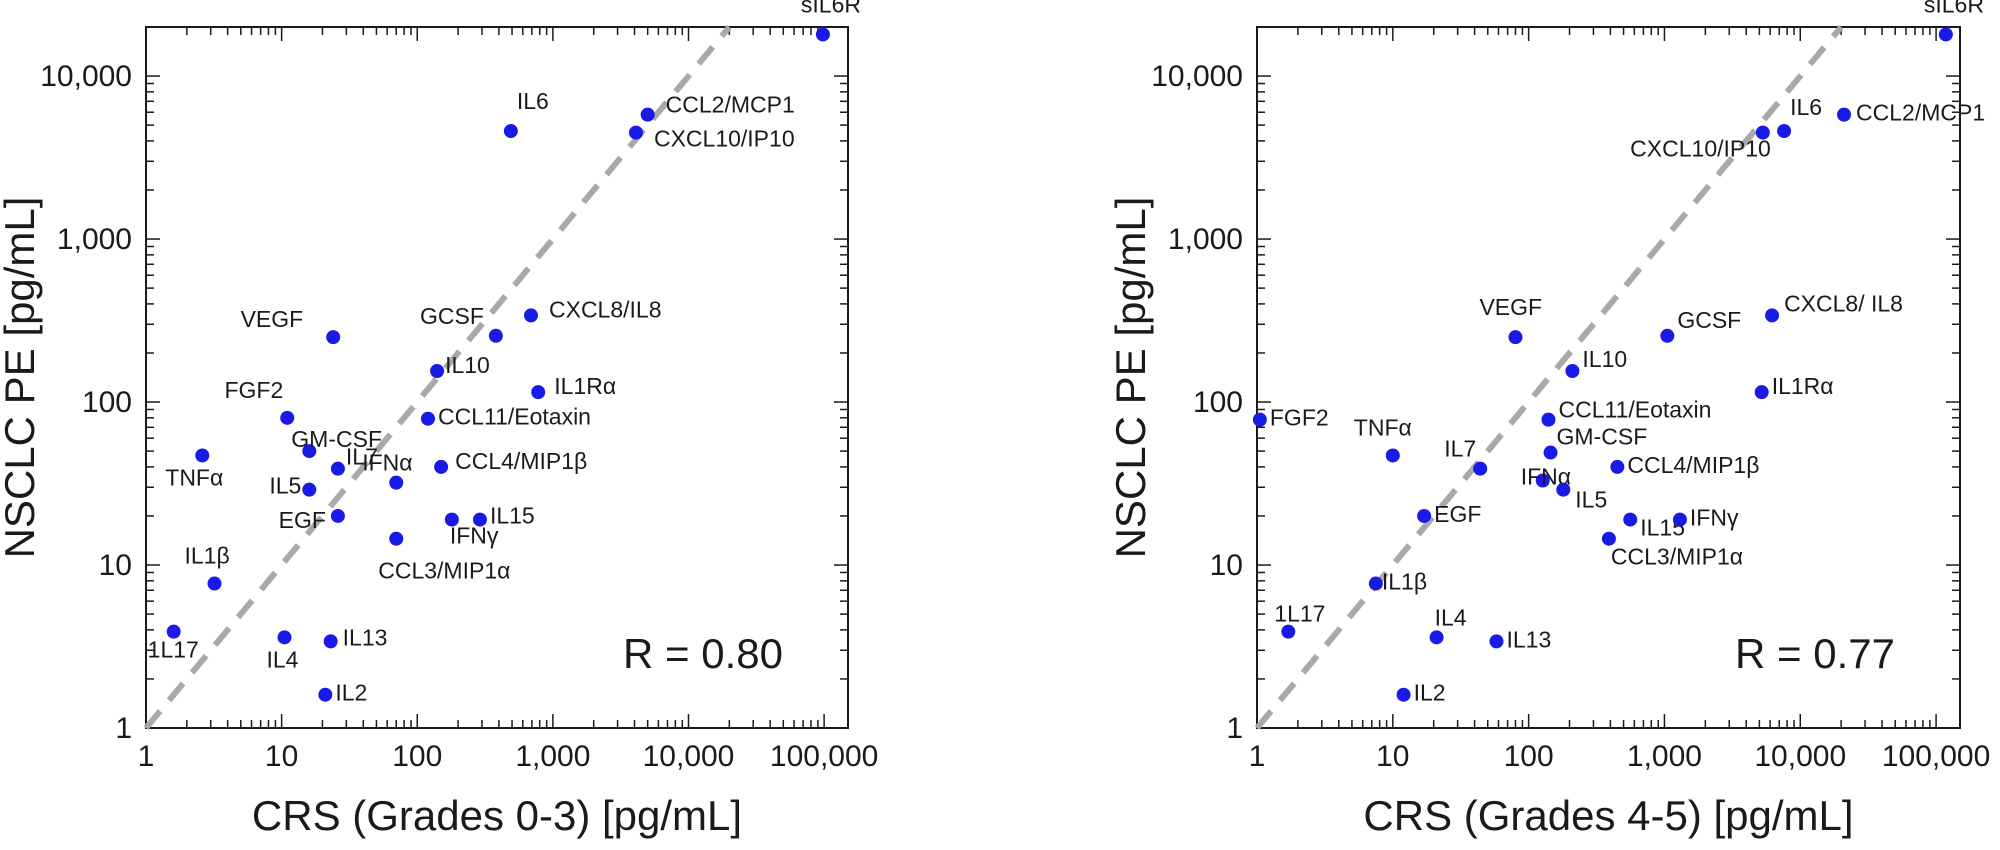 Image resolution: width=2000 pixels, height=850 pixels. Describe the element at coordinates (1815, 653) in the screenshot. I see `correlation-annotation: R = 0.77` at that location.